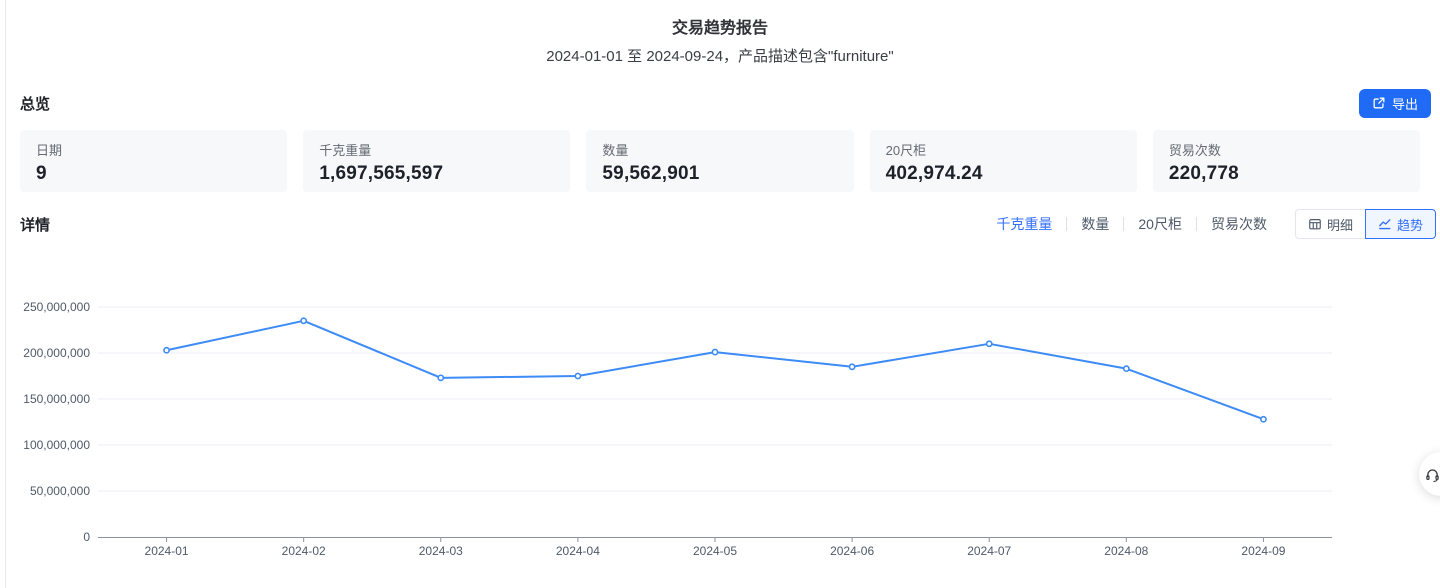 This screenshot has width=1440, height=588. Describe the element at coordinates (56, 445) in the screenshot. I see `svg-text: 100,000,000` at that location.